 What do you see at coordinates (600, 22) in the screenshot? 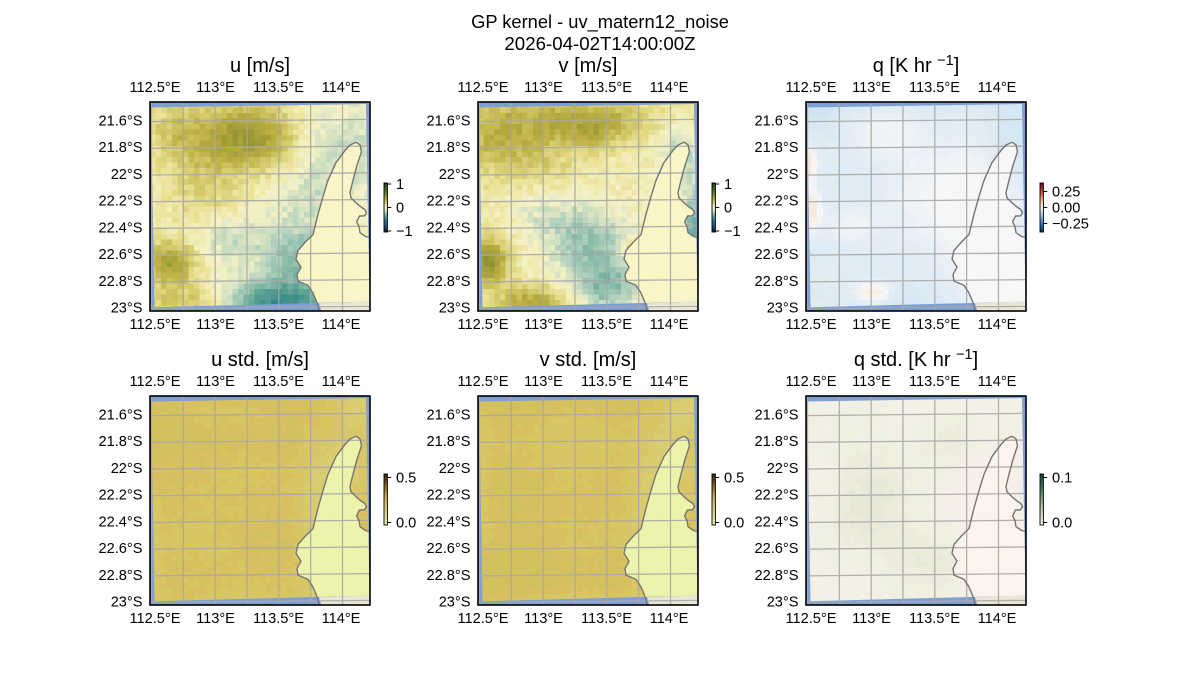
I see `svg-text: GP kernel - uv_matern12_noise` at bounding box center [600, 22].